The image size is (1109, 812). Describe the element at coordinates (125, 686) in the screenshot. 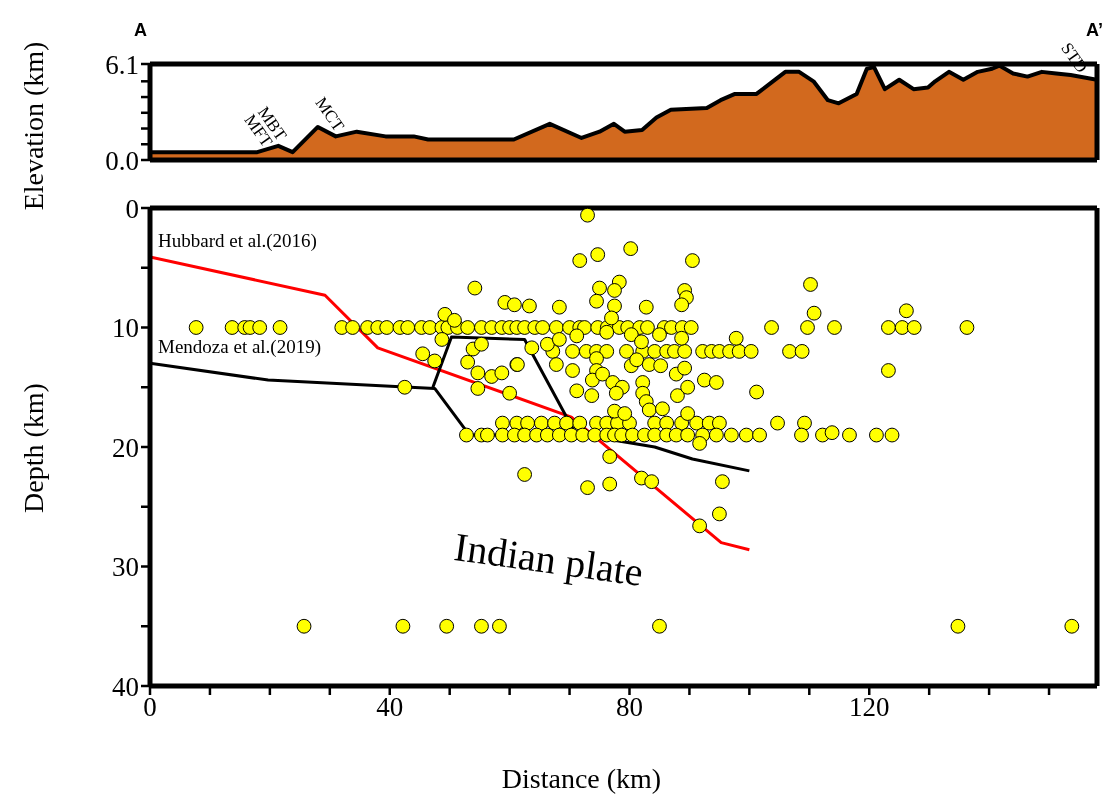

I see `y-tick-label: 40` at that location.